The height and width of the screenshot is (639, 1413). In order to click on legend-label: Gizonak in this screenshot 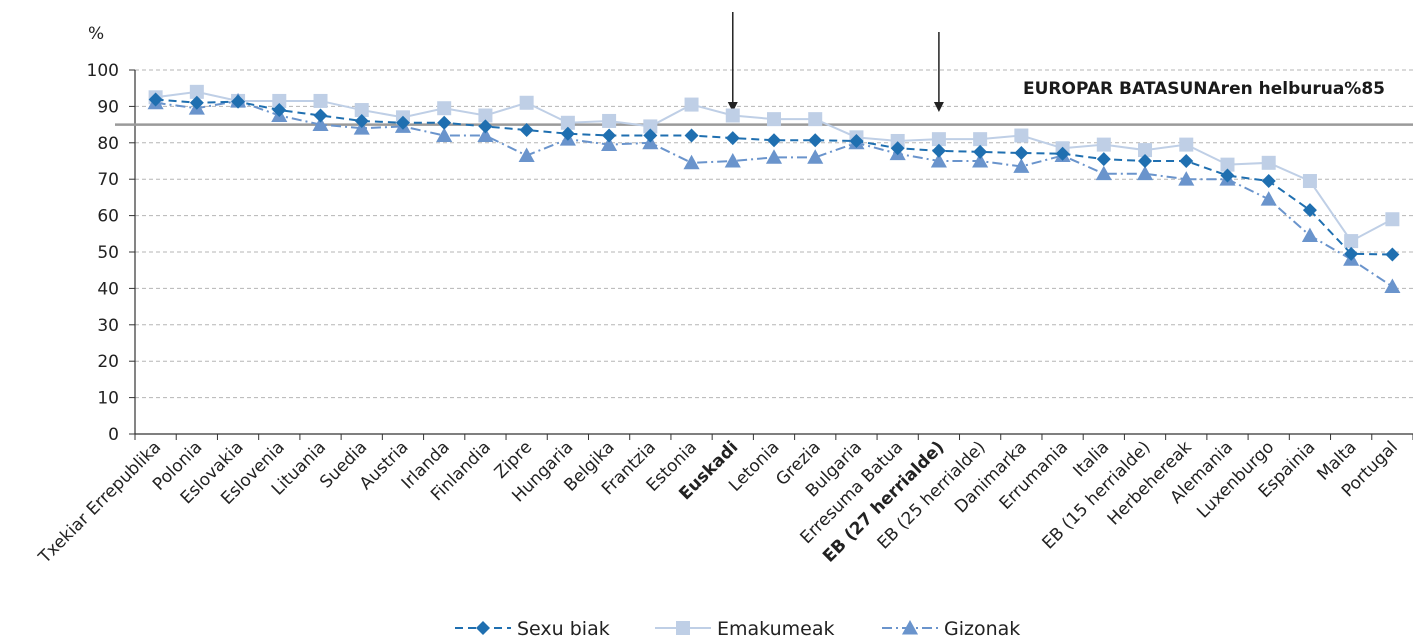, I will do `click(982, 628)`.